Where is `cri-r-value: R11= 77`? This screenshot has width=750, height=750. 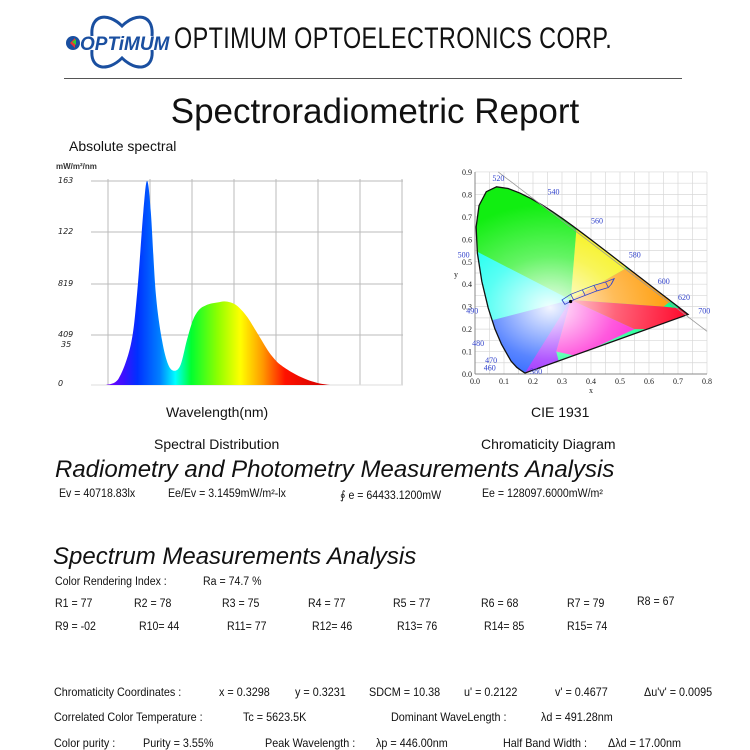 cri-r-value: R11= 77 is located at coordinates (247, 627).